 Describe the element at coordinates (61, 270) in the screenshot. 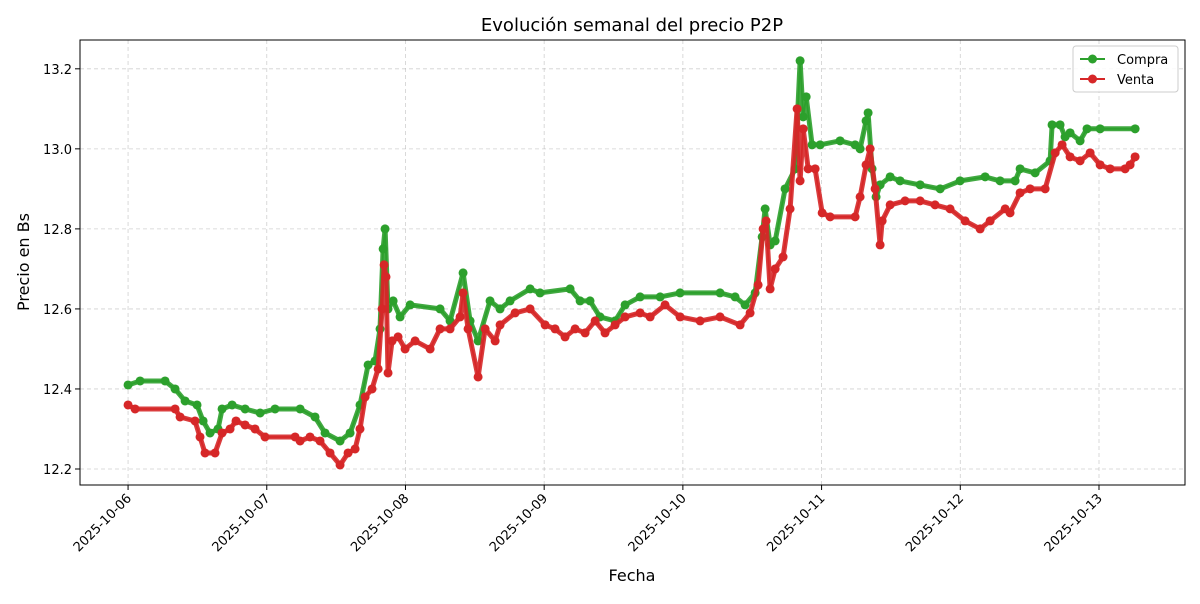

I see `y-axis: 12.2 12.4 12.6 12.8 13.0 13.2` at that location.